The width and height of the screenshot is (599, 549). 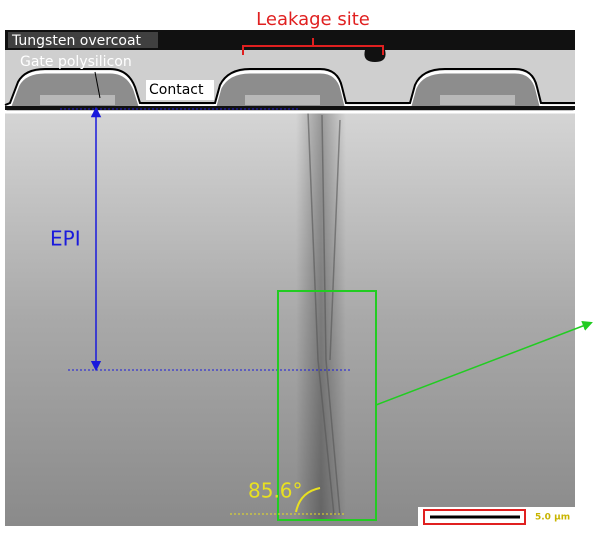 What do you see at coordinates (308, 500) in the screenshot?
I see `angle-arc` at bounding box center [308, 500].